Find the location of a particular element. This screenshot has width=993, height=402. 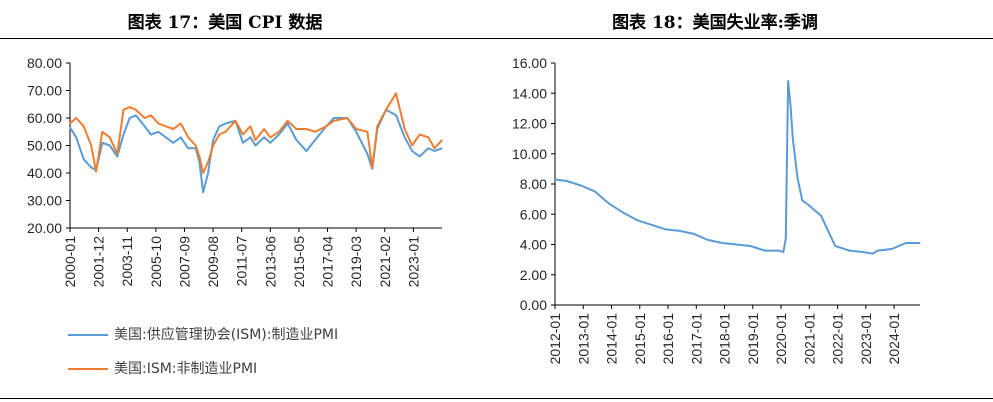

pmi-y-tick-label: 20.00 is located at coordinates (44, 228).